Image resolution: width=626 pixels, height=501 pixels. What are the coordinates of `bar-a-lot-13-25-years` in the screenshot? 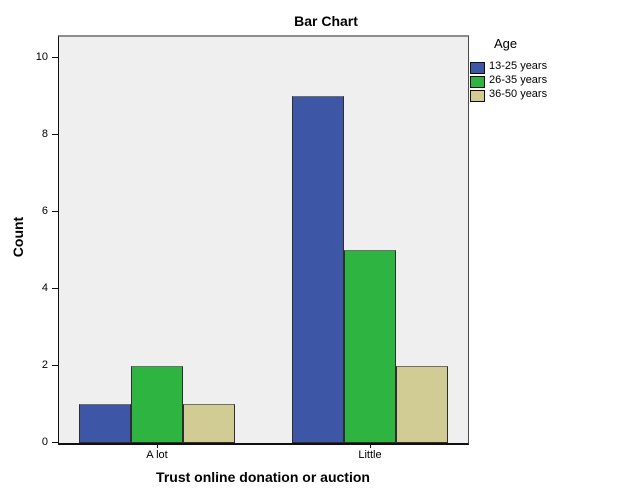 It's located at (104, 423).